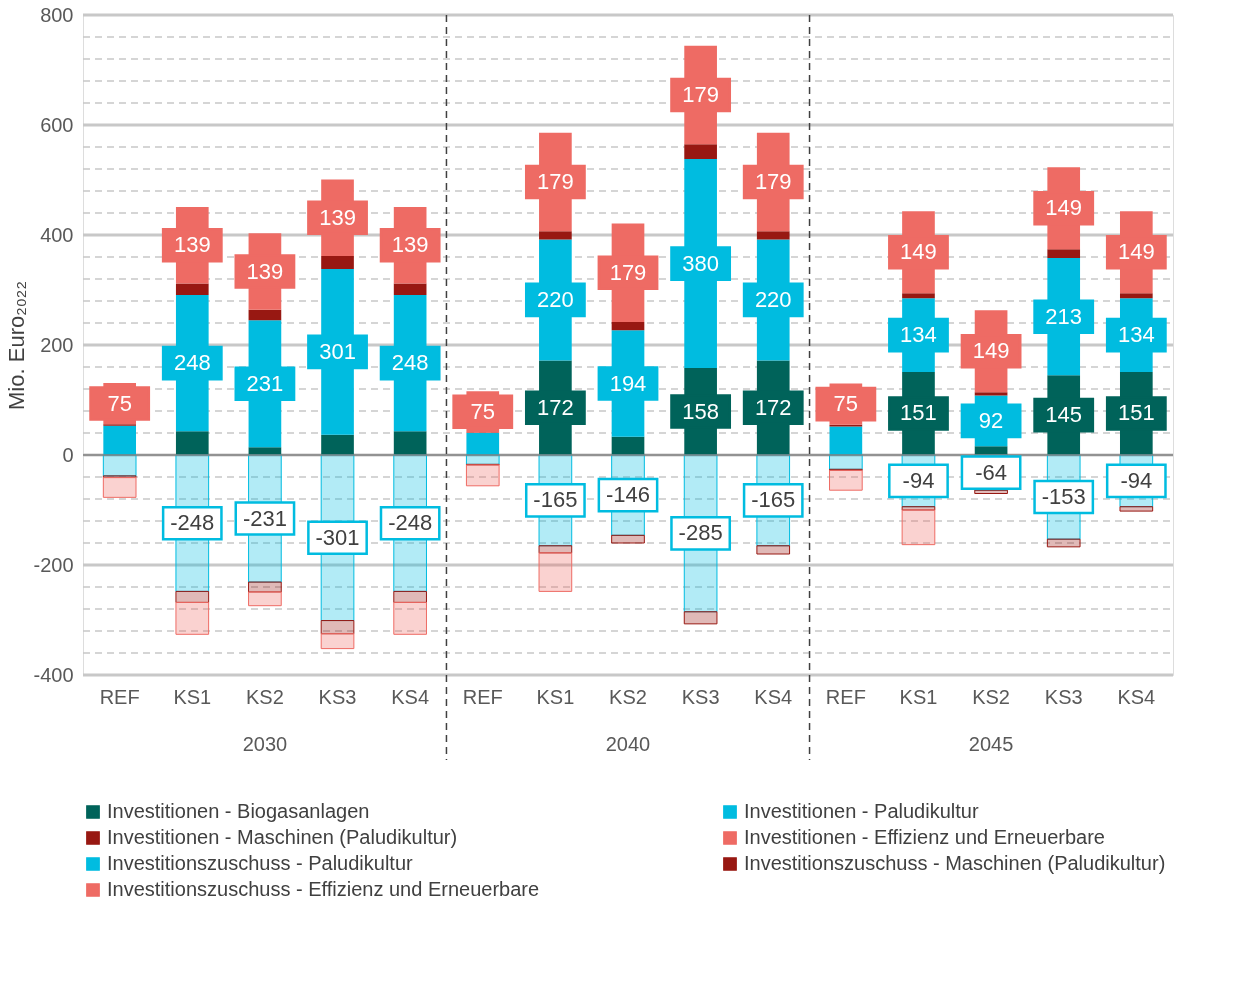 Image resolution: width=1255 pixels, height=984 pixels. Describe the element at coordinates (628, 744) in the screenshot. I see `text: 2040` at that location.